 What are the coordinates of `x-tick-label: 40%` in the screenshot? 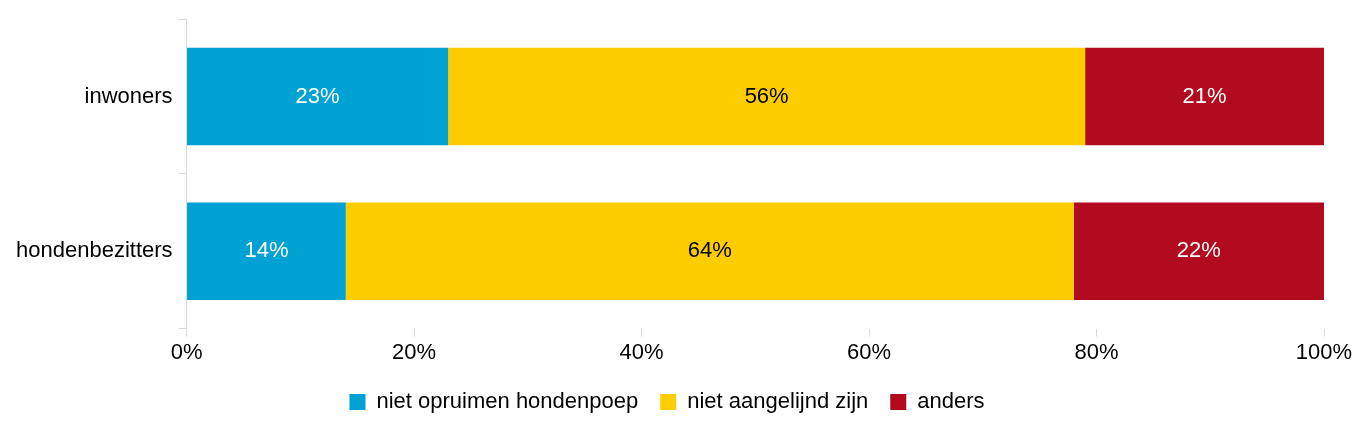 It's located at (641, 351).